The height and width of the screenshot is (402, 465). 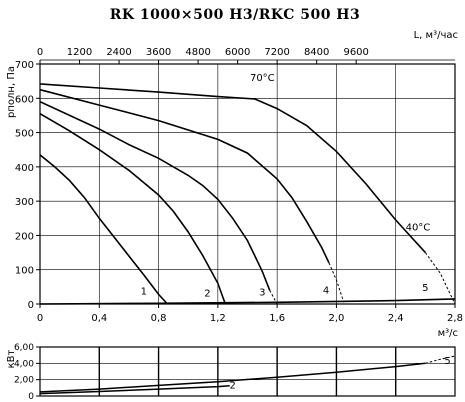 I want to click on y-tick-label: 500, so click(x=24, y=134).